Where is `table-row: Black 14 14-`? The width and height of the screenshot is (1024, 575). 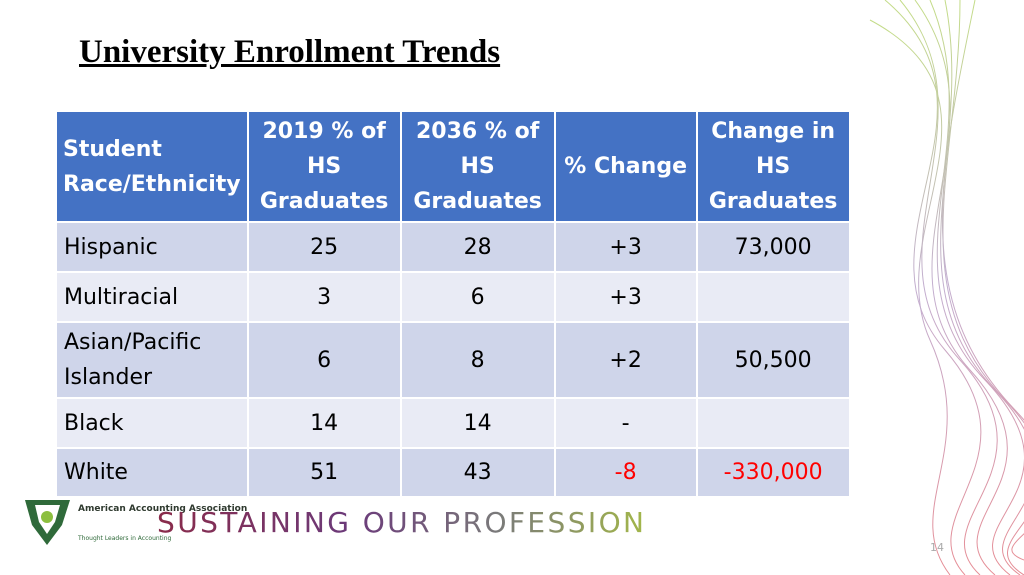 table-row: Black 14 14- is located at coordinates (453, 423).